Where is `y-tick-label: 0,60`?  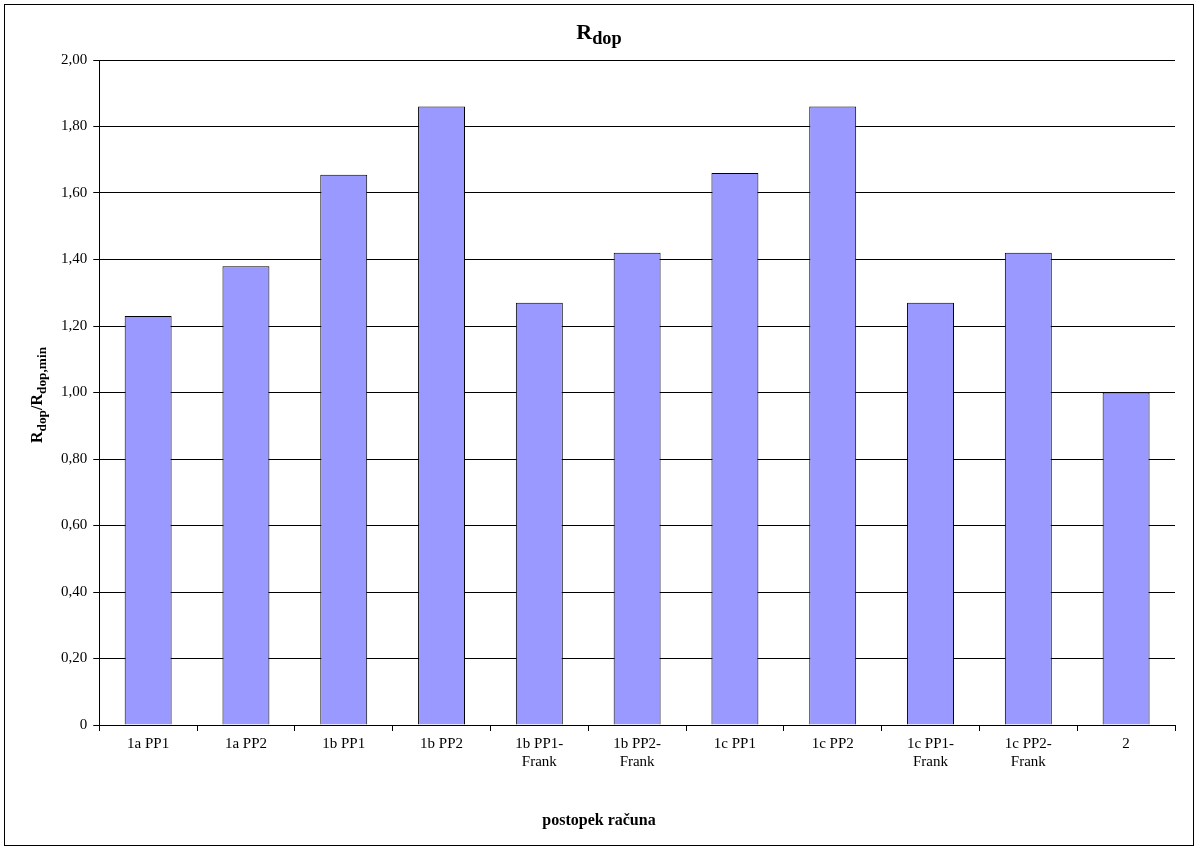
y-tick-label: 0,60 is located at coordinates (74, 524).